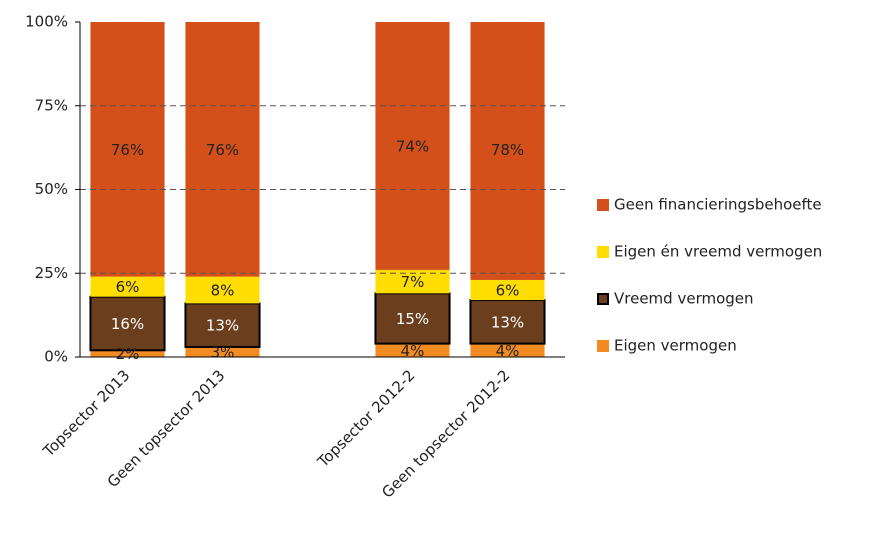 Image resolution: width=872 pixels, height=537 pixels. I want to click on data-label: 16%, so click(127, 324).